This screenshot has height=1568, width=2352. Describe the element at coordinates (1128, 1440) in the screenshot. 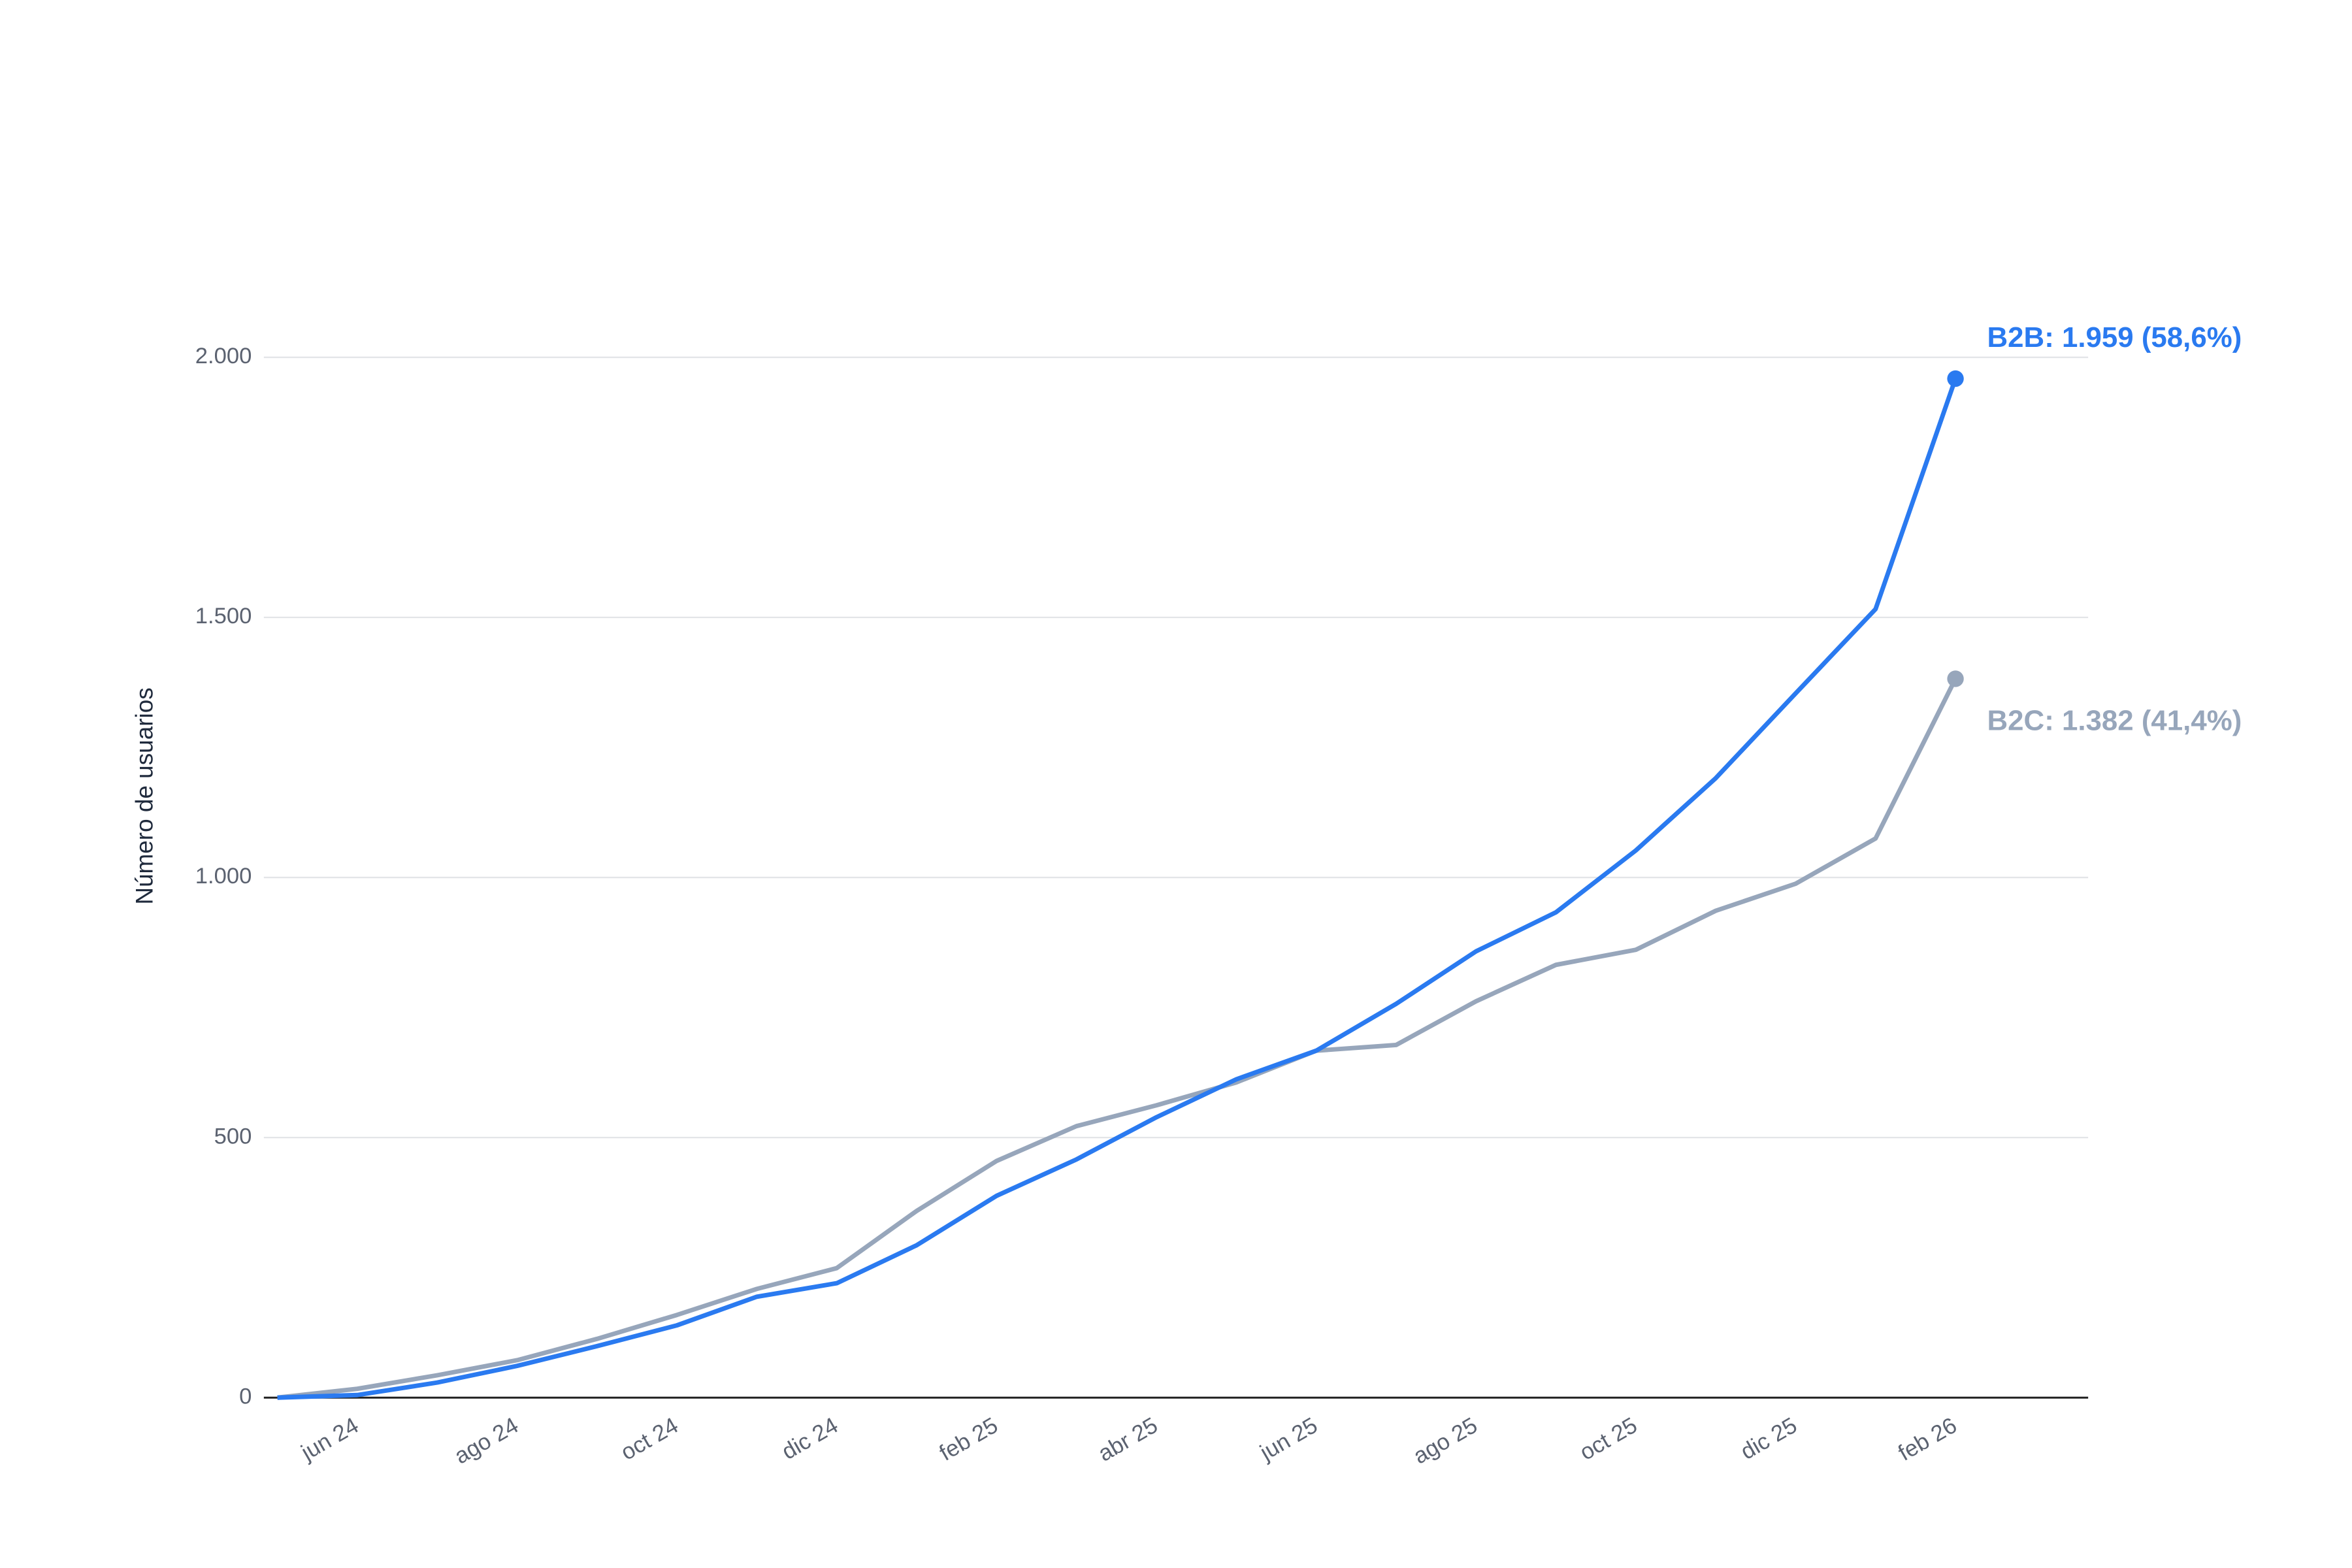

I see `x-tick-label: abr 25` at that location.